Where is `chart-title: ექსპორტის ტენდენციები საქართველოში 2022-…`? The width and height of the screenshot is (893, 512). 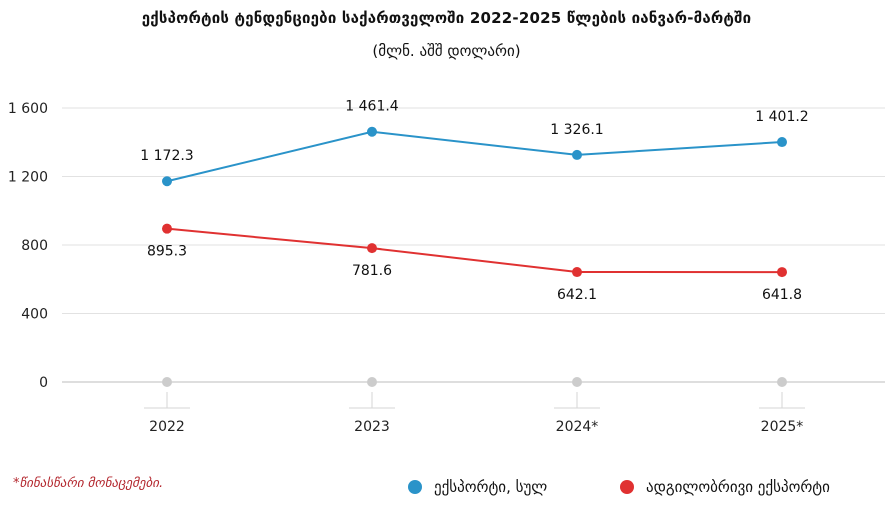
chart-title: ექსპორტის ტენდენციები საქართველოში 2022-… is located at coordinates (446, 18).